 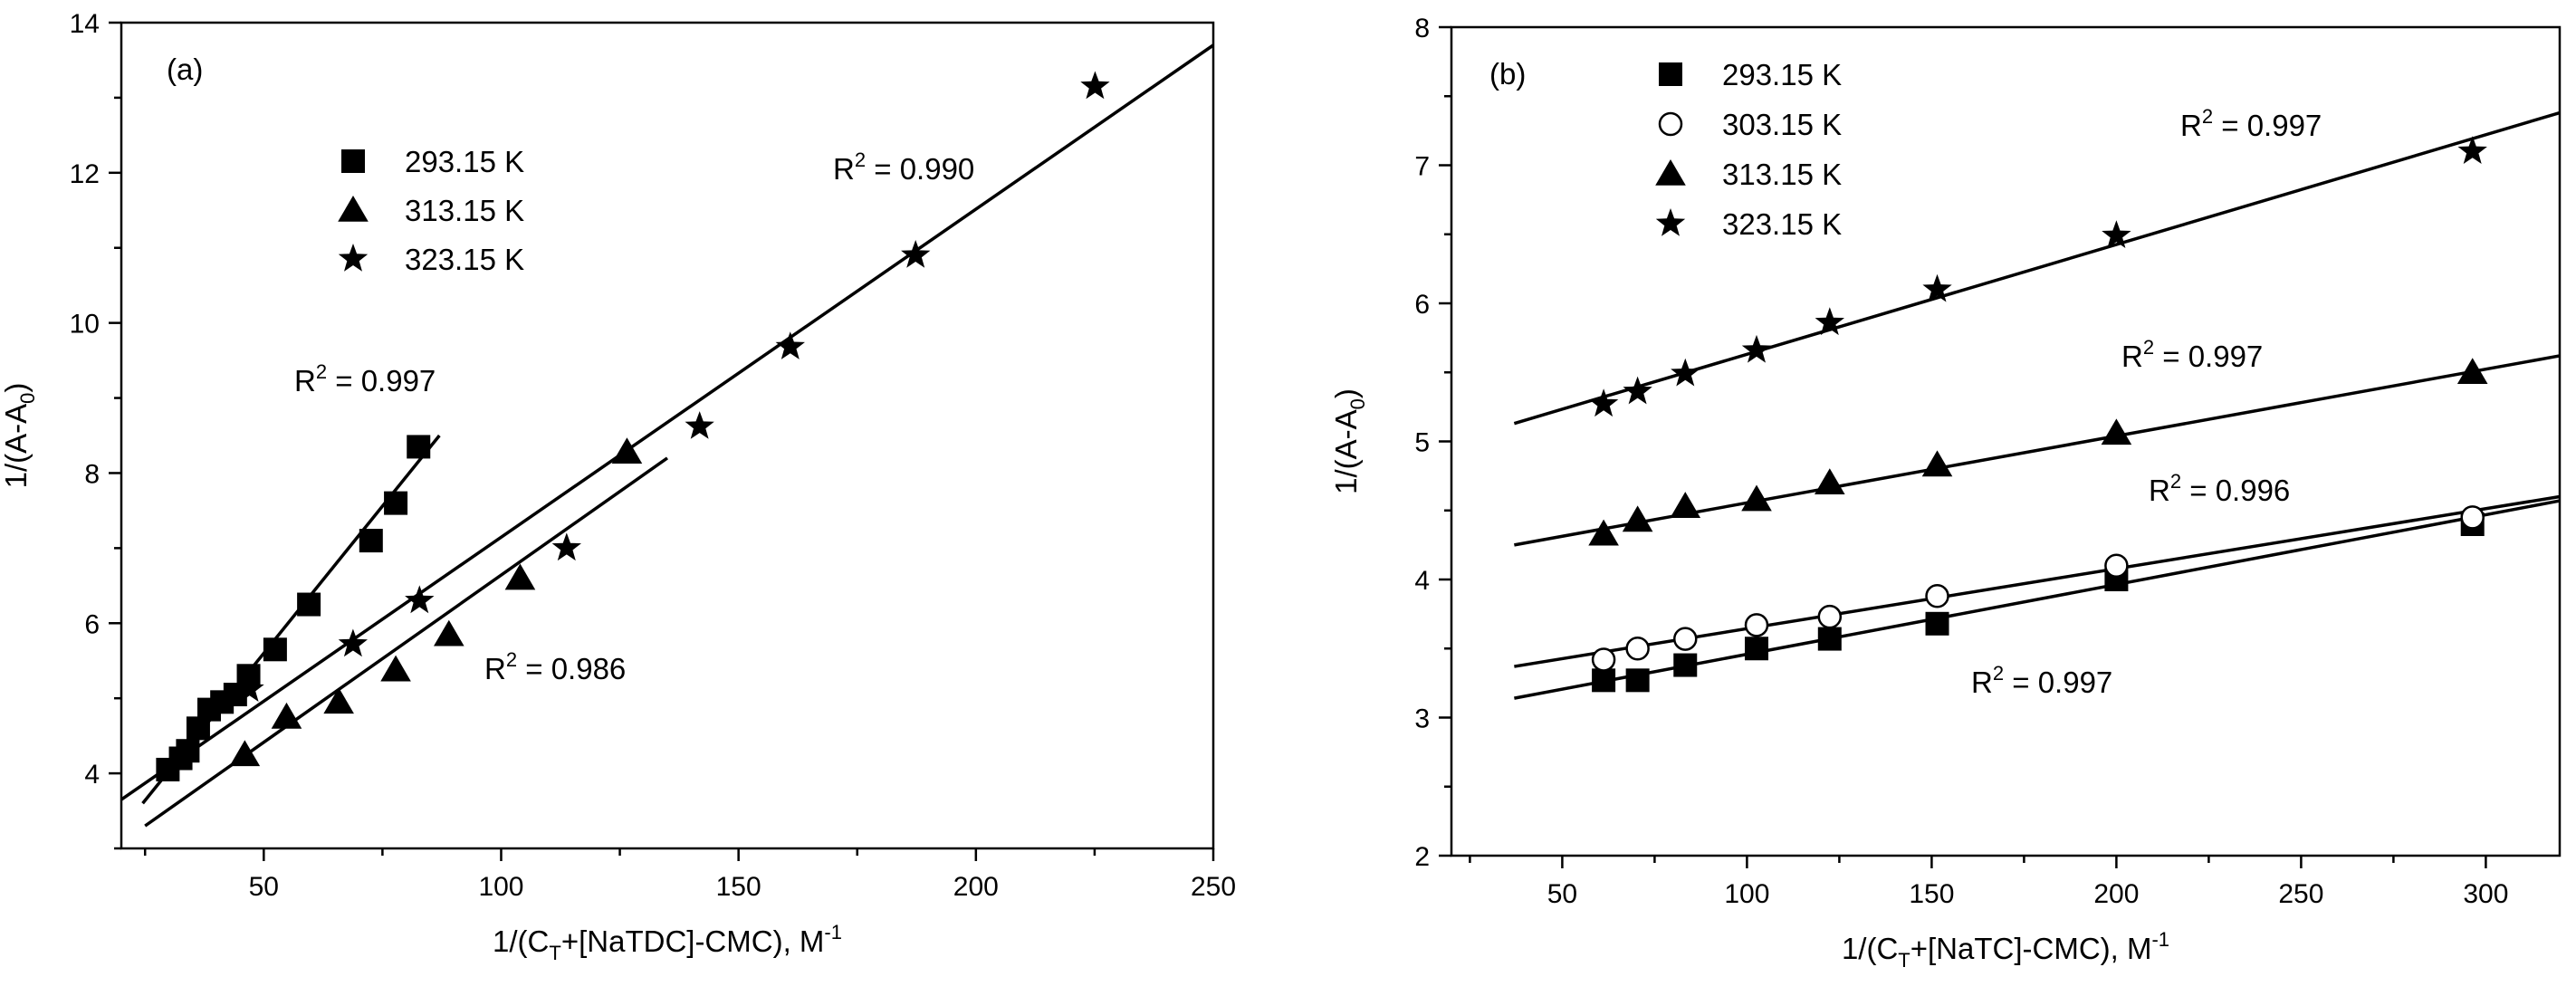 What do you see at coordinates (1507, 74) in the screenshot?
I see `panel-label: (b)` at bounding box center [1507, 74].